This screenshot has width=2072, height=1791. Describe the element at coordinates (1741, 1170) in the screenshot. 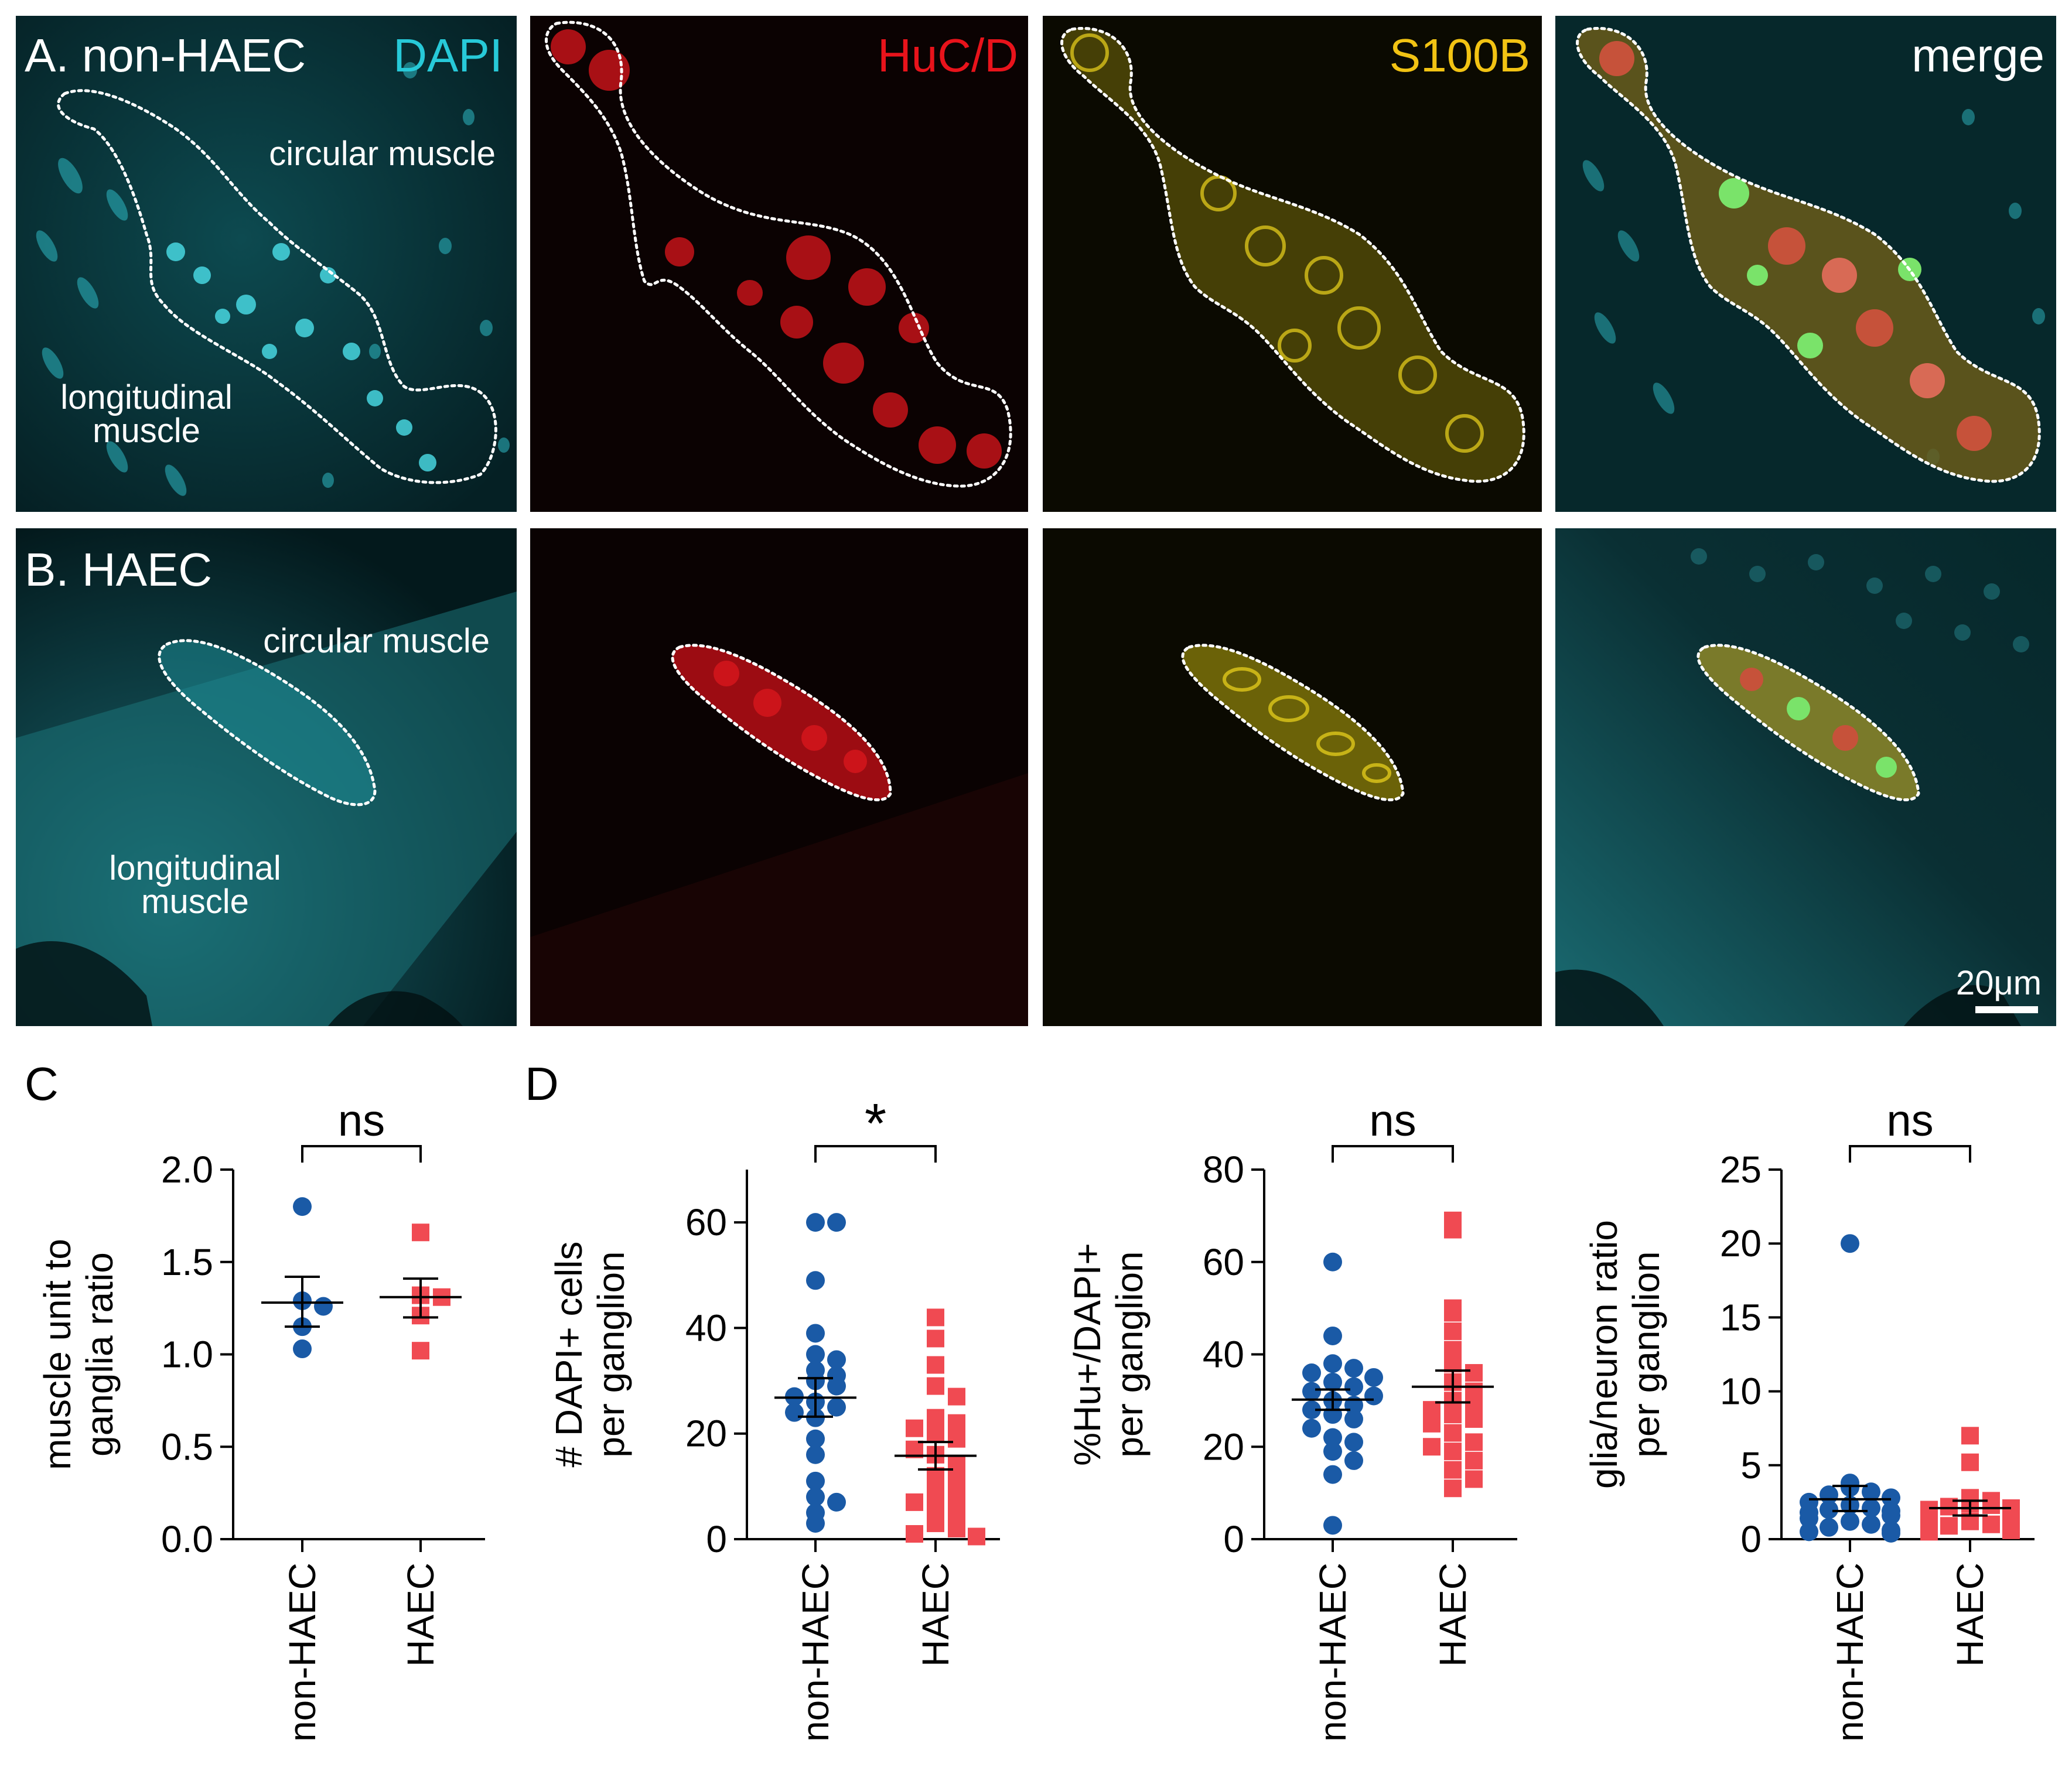

I see `y-tick-label: 25` at that location.